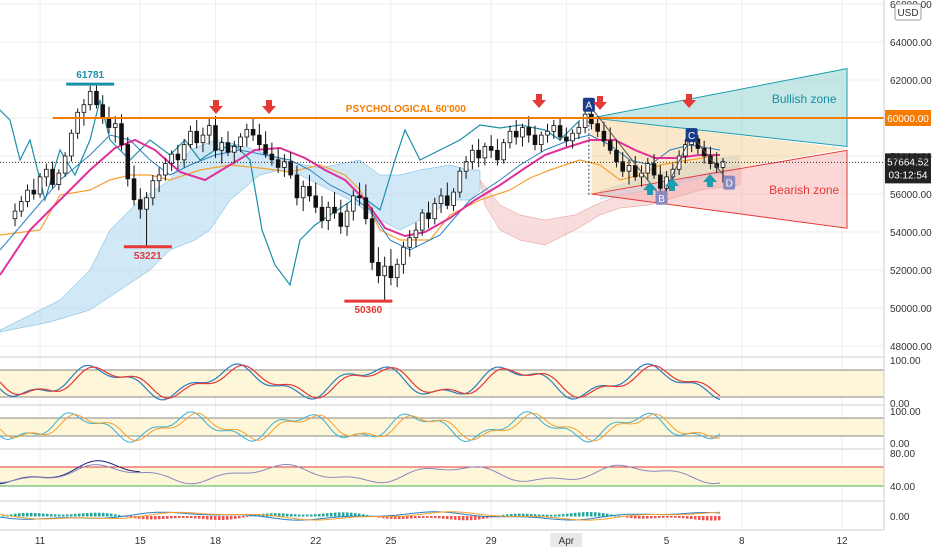 The width and height of the screenshot is (932, 550). What do you see at coordinates (588, 104) in the screenshot?
I see `pattern-point-marker` at bounding box center [588, 104].